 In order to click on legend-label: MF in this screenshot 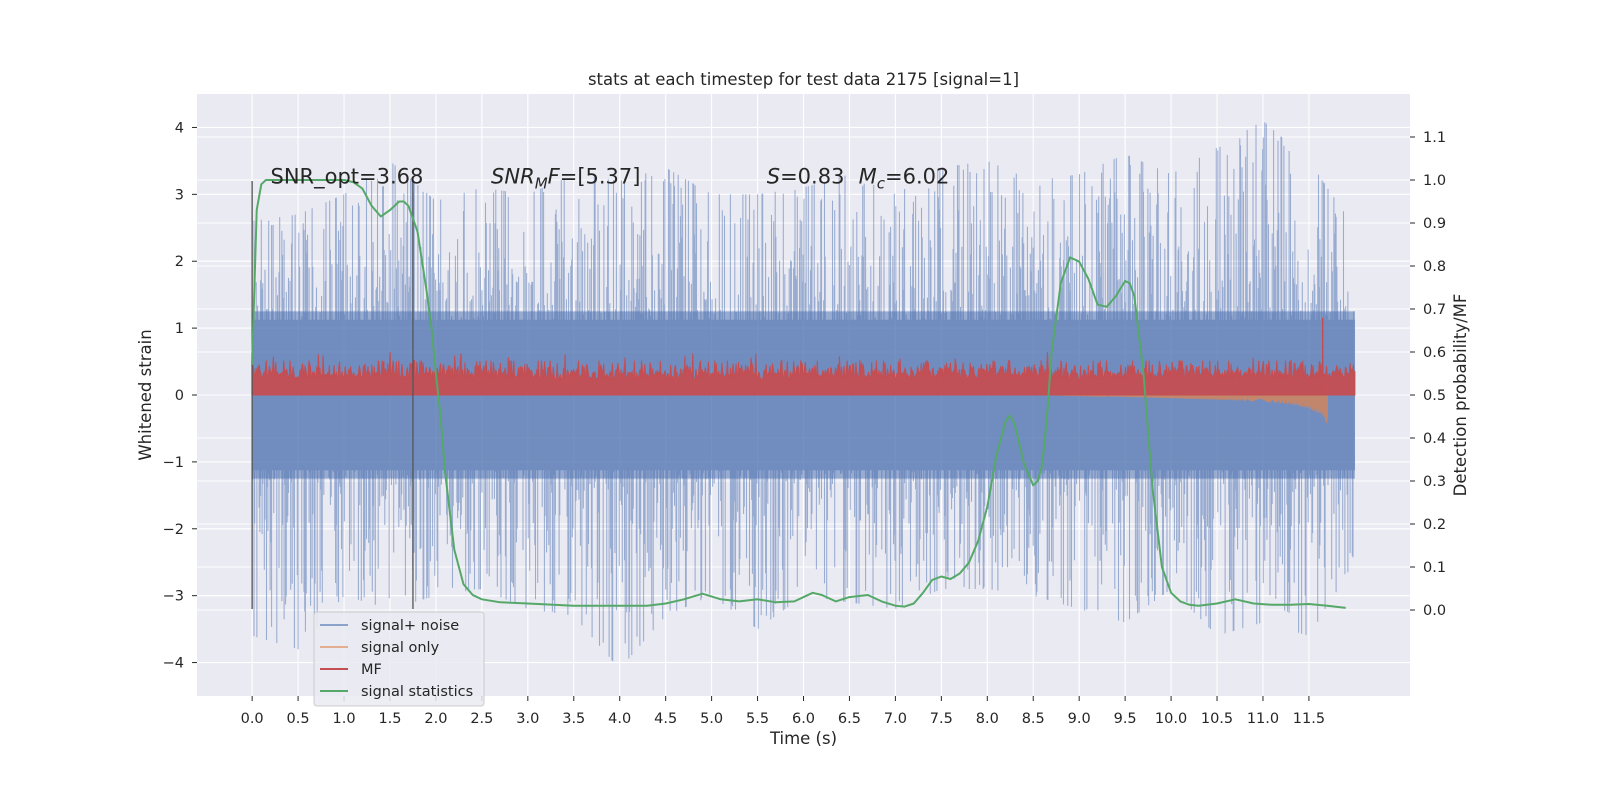, I will do `click(371, 670)`.